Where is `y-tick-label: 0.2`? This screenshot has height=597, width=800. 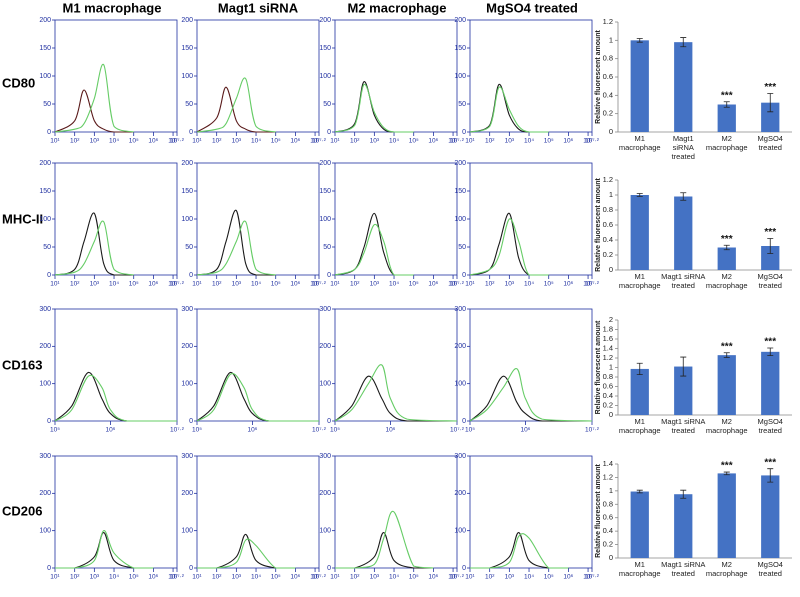
y-tick-label: 0.2 is located at coordinates (608, 113).